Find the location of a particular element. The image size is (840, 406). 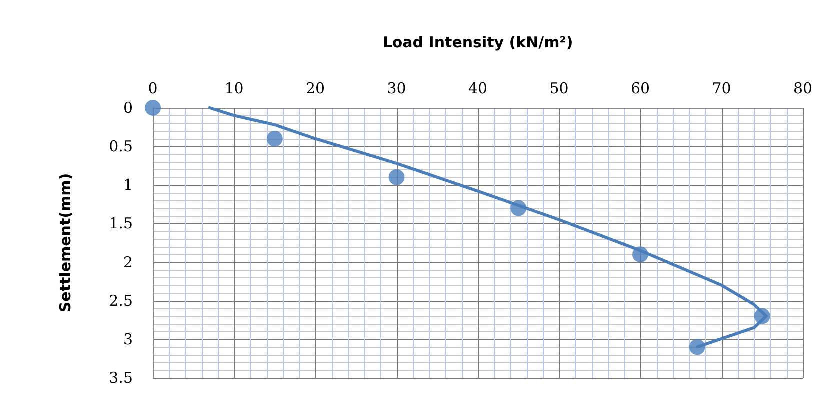

y-tick-label: 2.5 is located at coordinates (121, 301).